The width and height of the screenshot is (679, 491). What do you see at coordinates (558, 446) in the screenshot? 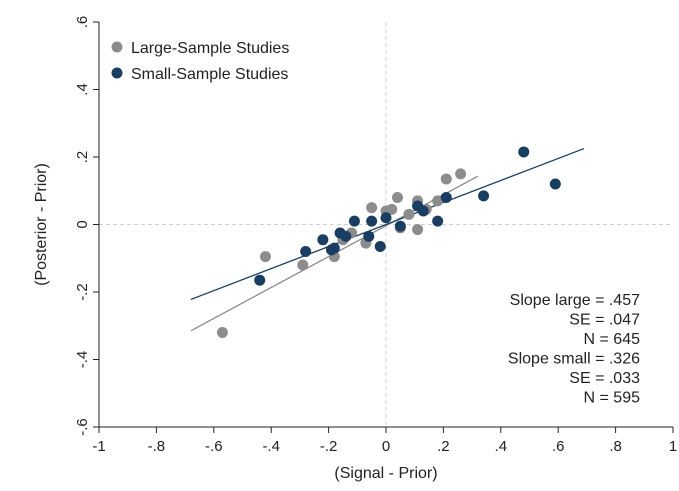
I see `x-tick-label: .6` at bounding box center [558, 446].